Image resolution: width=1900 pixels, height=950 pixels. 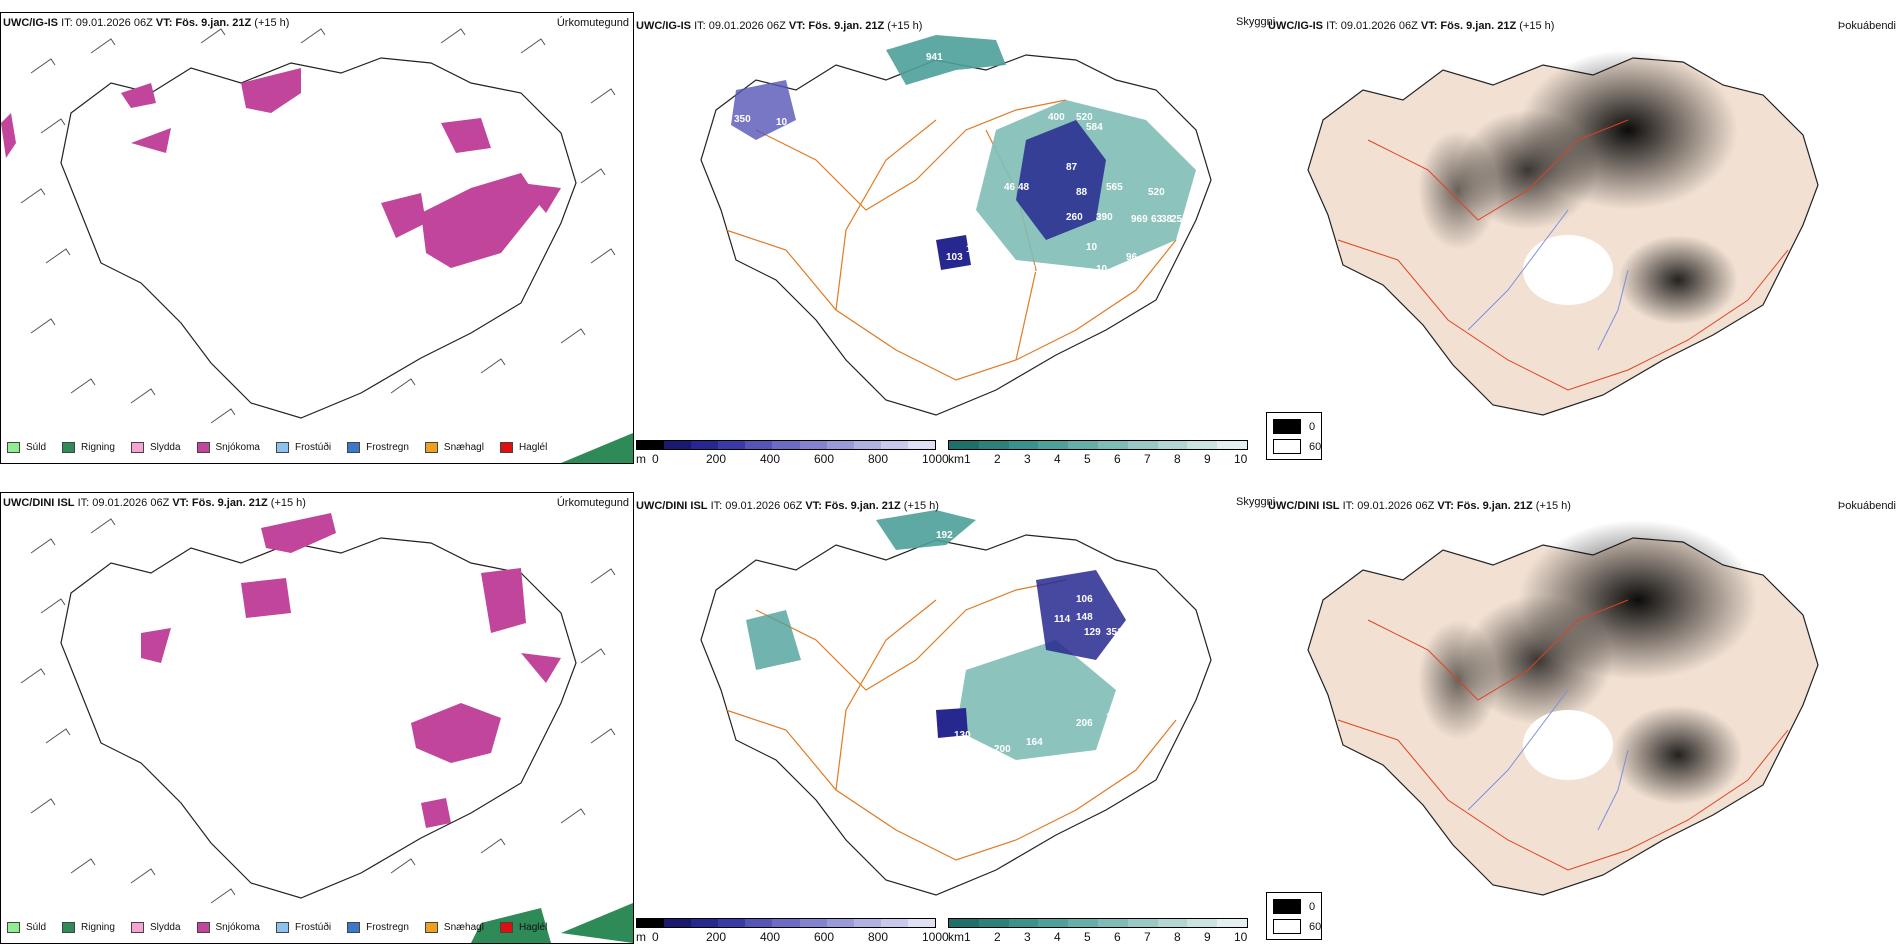 What do you see at coordinates (1114, 632) in the screenshot?
I see `height-label: 351` at bounding box center [1114, 632].